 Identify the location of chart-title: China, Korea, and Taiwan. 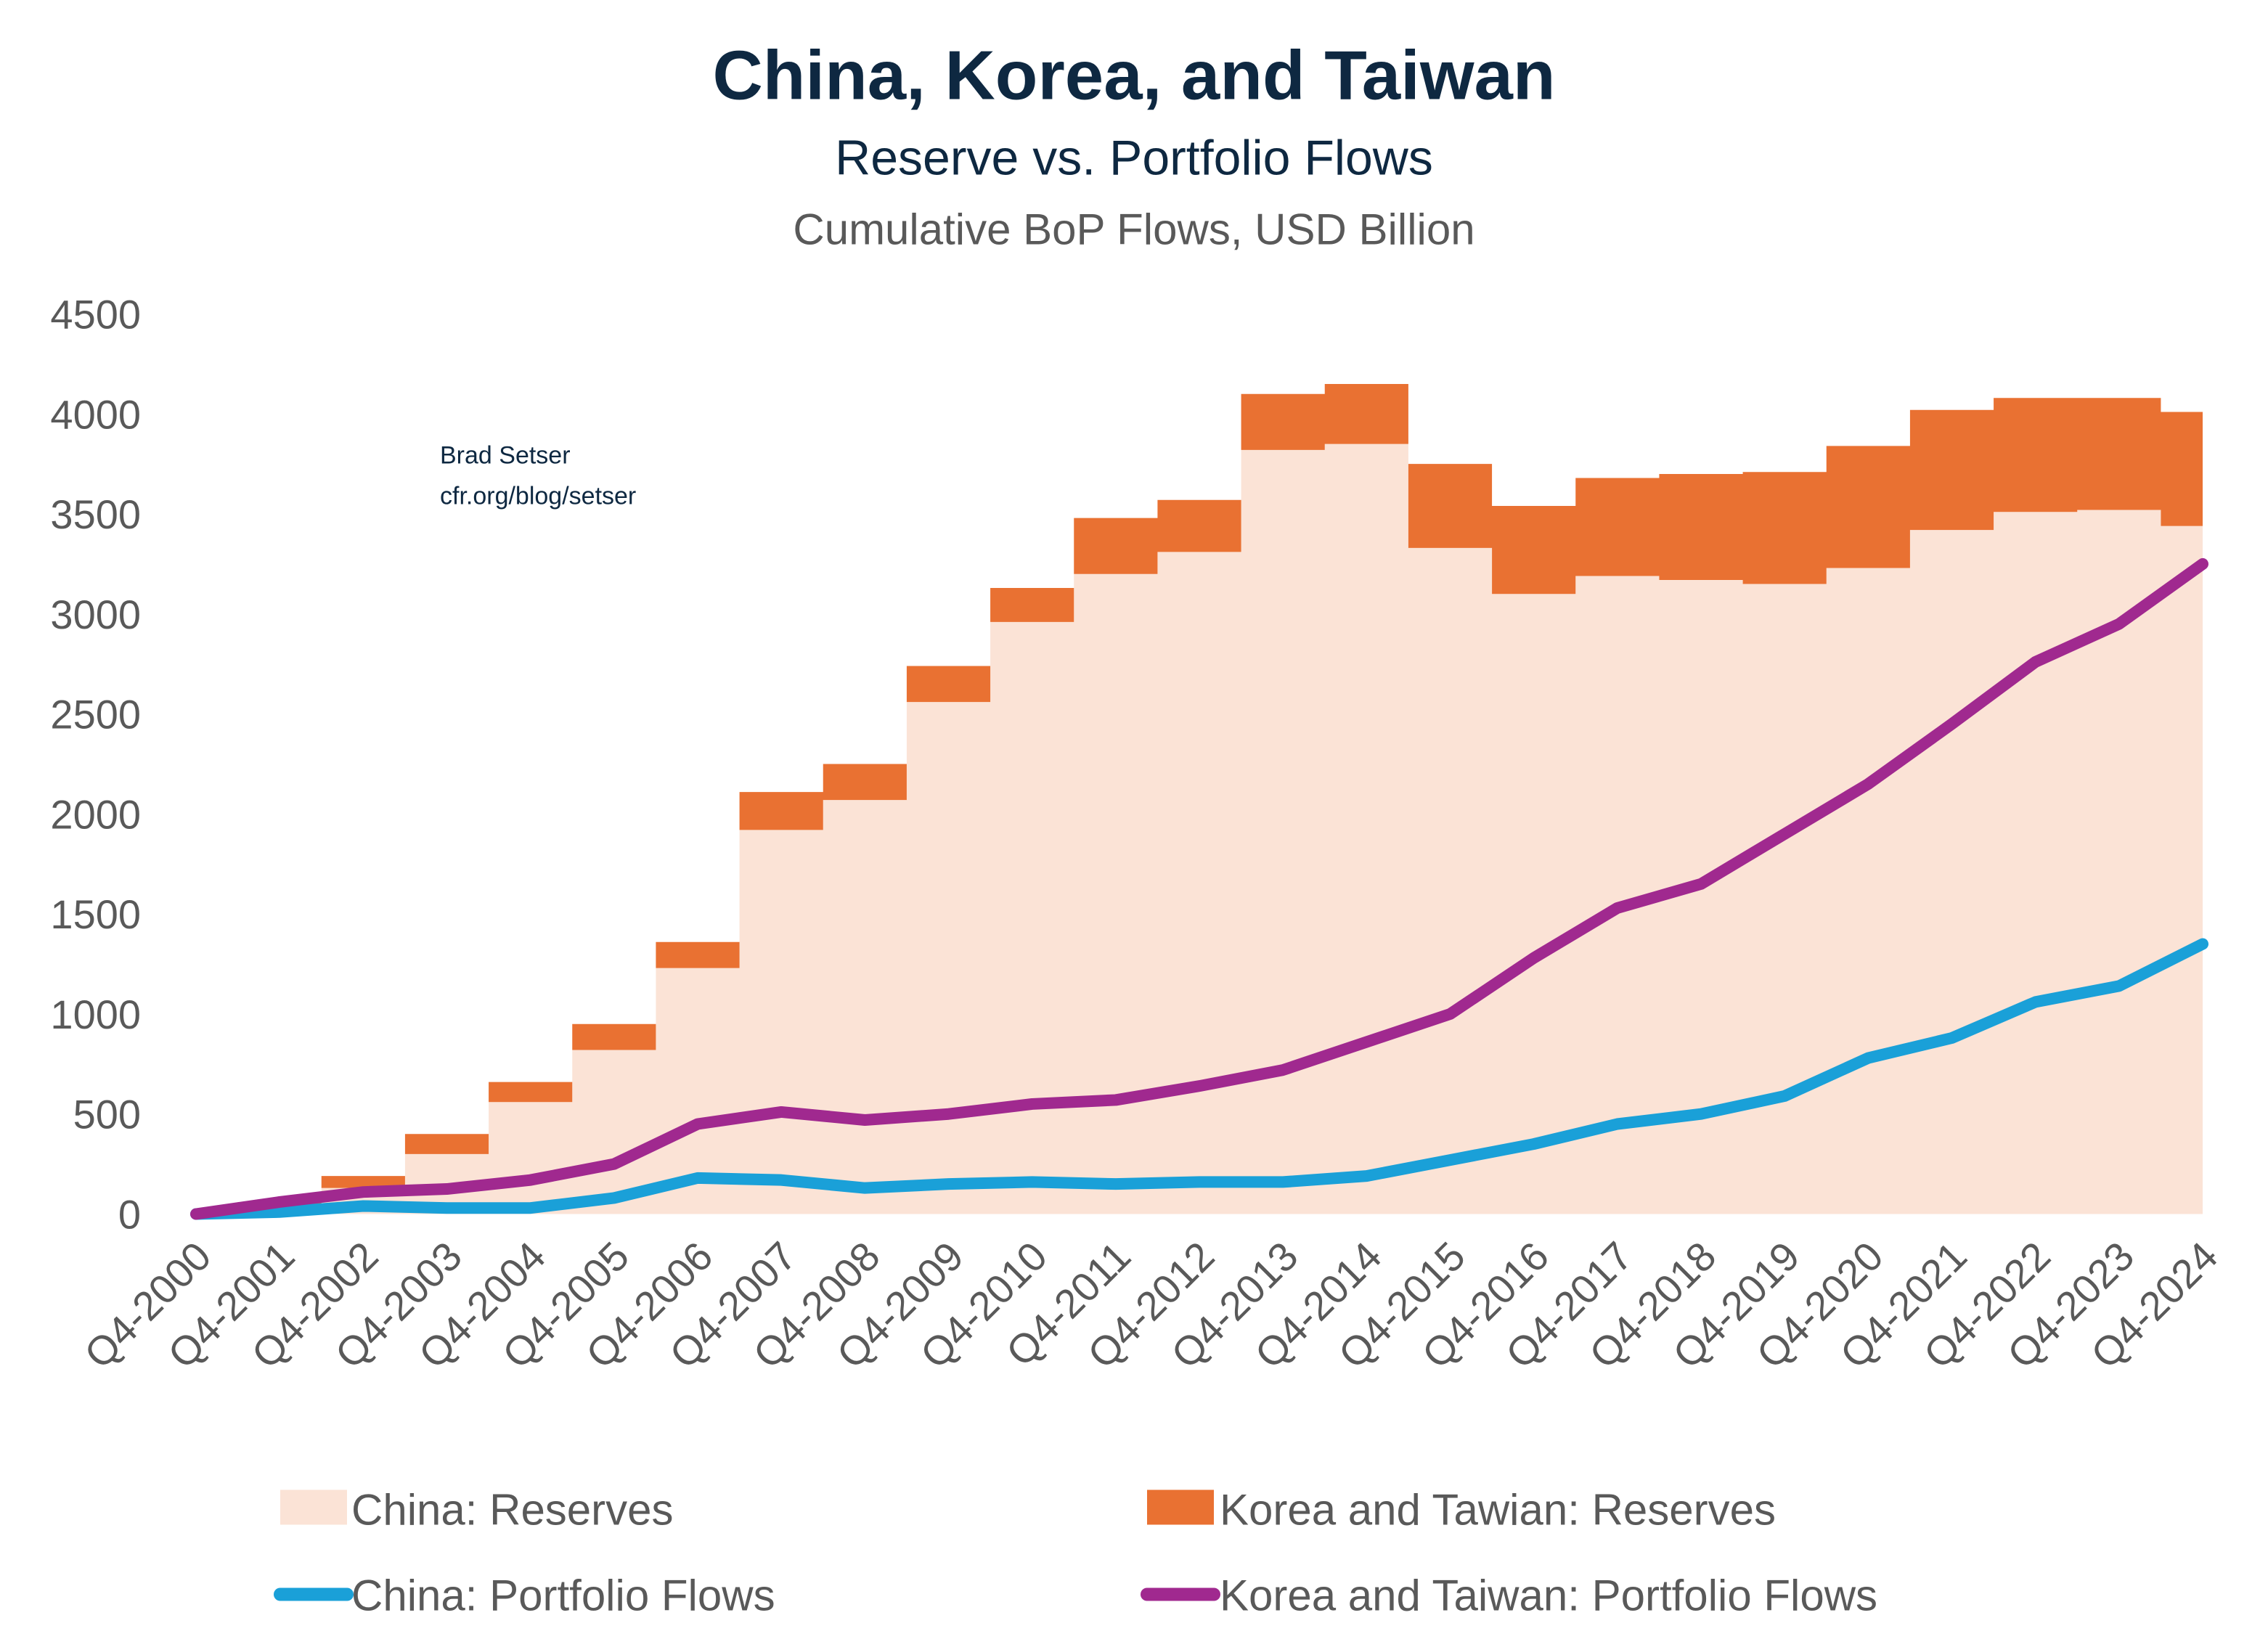
(1133, 76).